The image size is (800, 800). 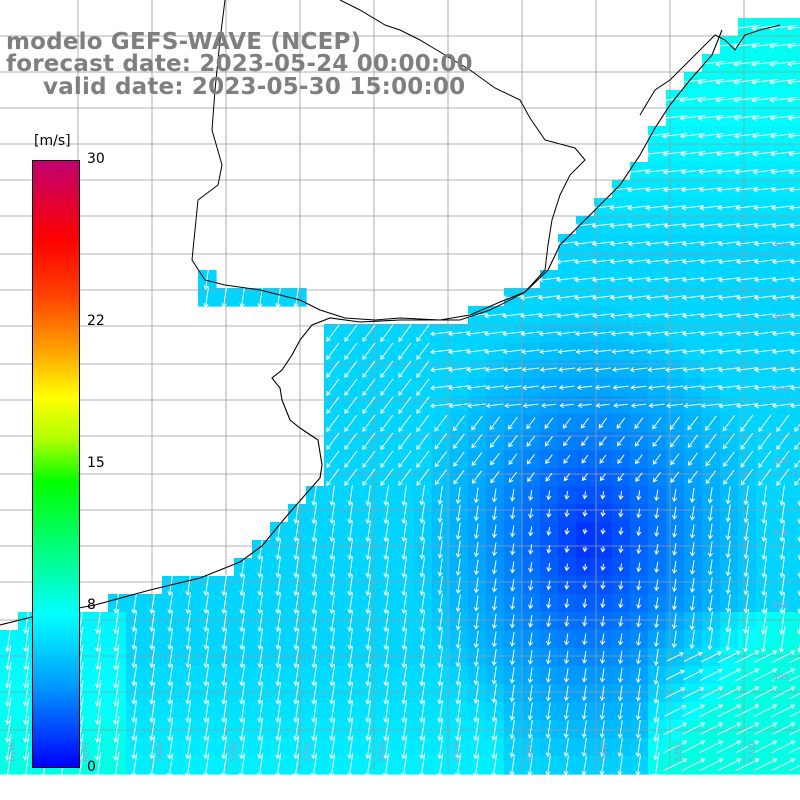 What do you see at coordinates (796, 531) in the screenshot?
I see `wind-cell` at bounding box center [796, 531].